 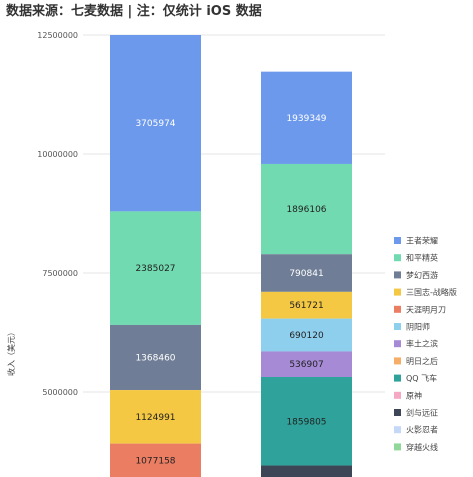 I want to click on y-tick-labels: 12500000 10000000 7500000 5000000, so click(x=57, y=214).